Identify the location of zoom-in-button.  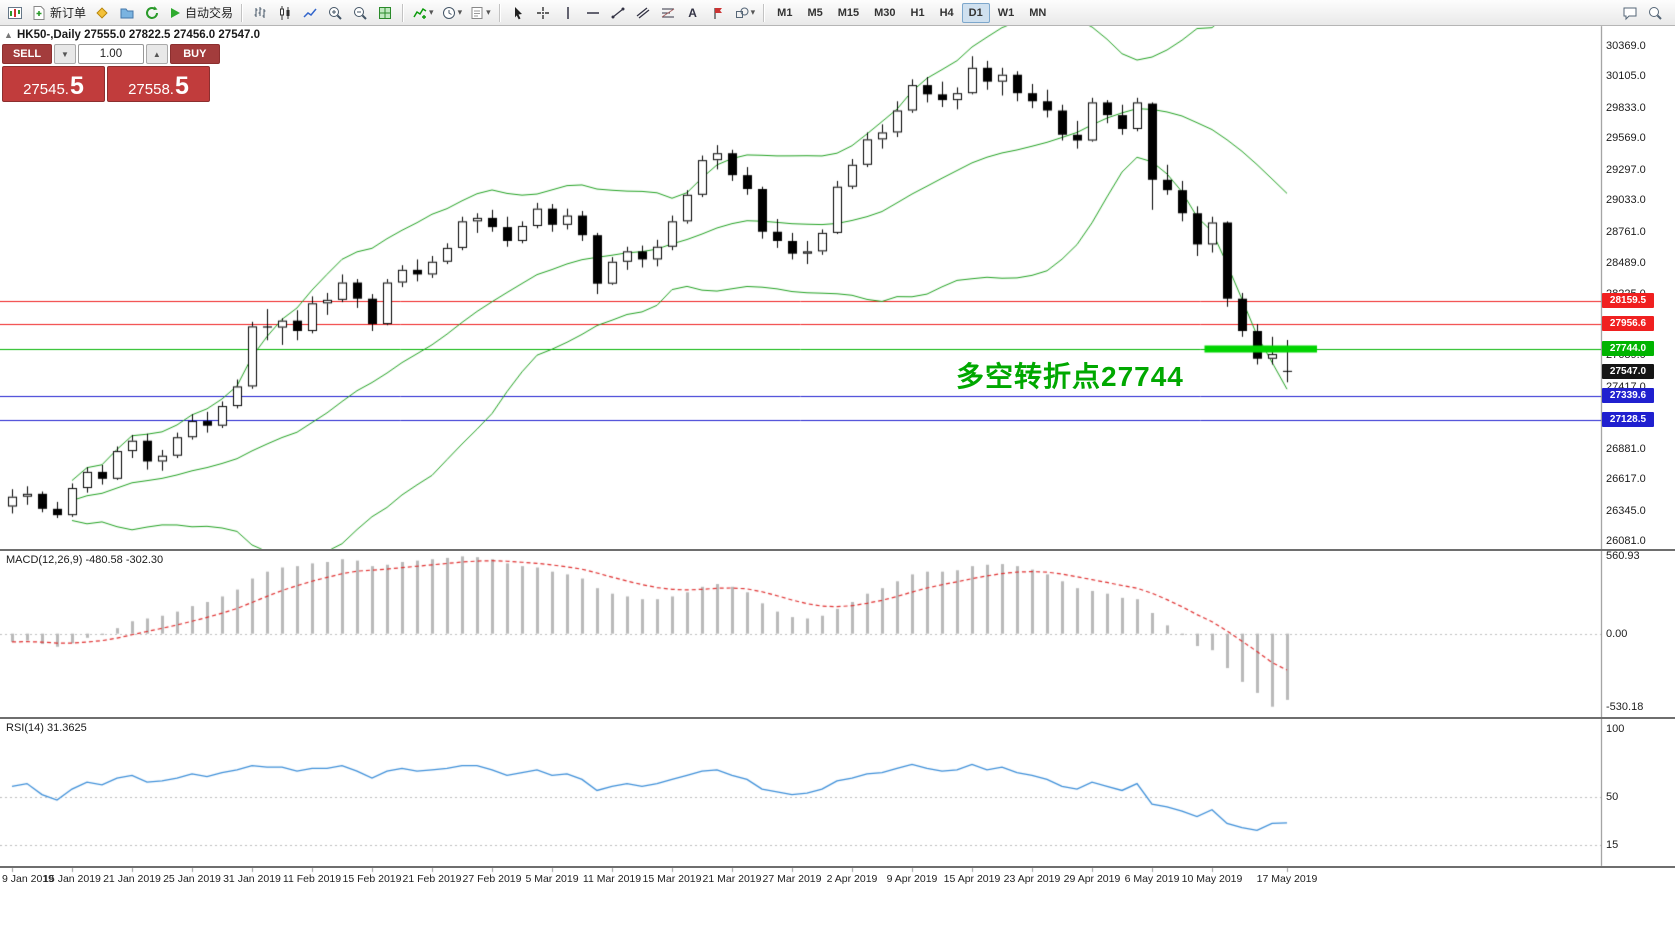
(335, 13).